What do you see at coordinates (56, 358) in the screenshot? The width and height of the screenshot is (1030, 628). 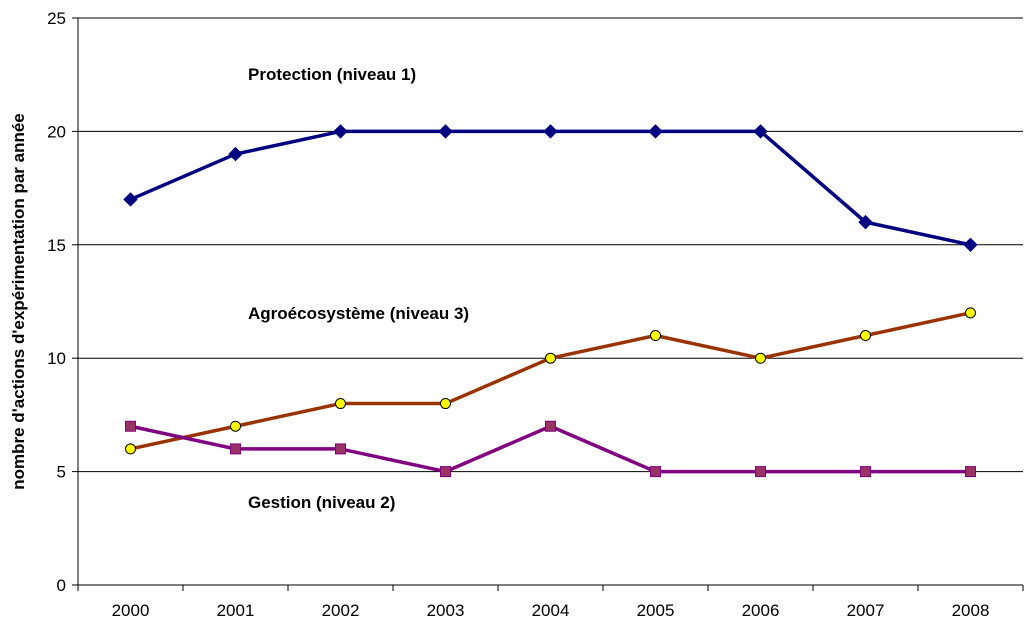 I see `y-tick-label: 10` at bounding box center [56, 358].